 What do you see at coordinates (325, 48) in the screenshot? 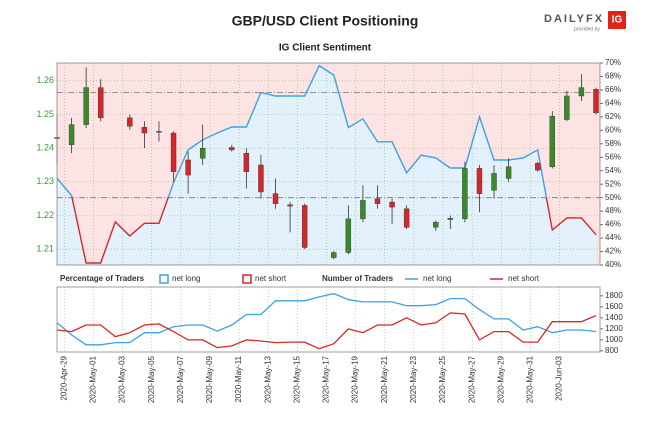
I see `chart-subtitle: IG Client Sentiment` at bounding box center [325, 48].